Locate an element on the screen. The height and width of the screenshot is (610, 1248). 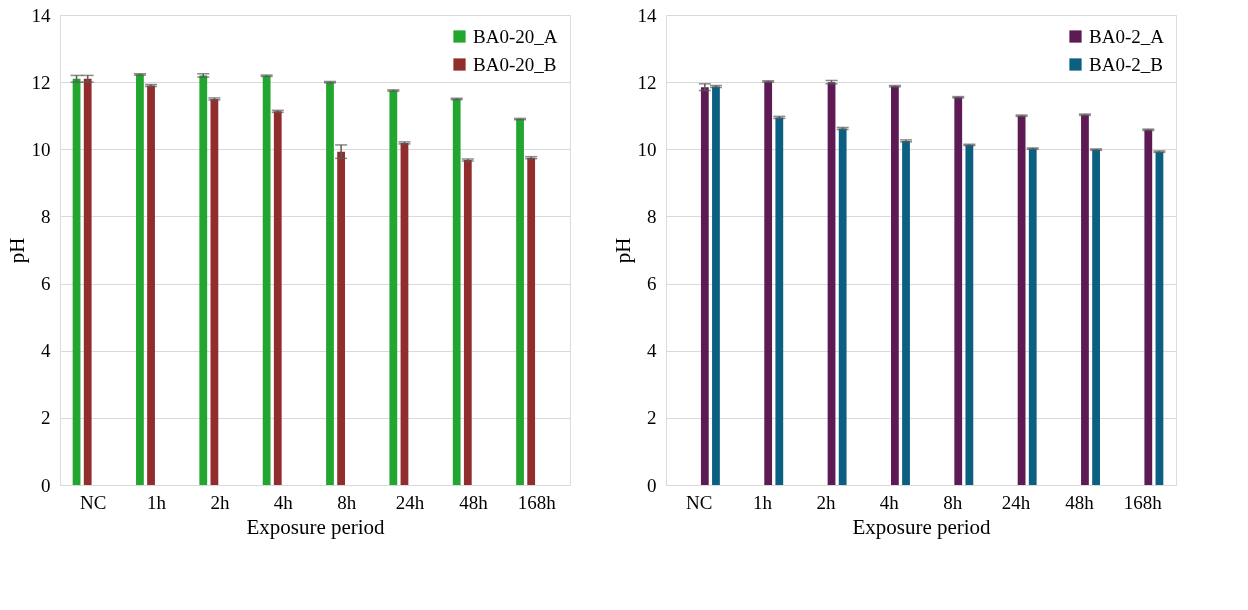
legend-label: BA0-20_A is located at coordinates (515, 36).